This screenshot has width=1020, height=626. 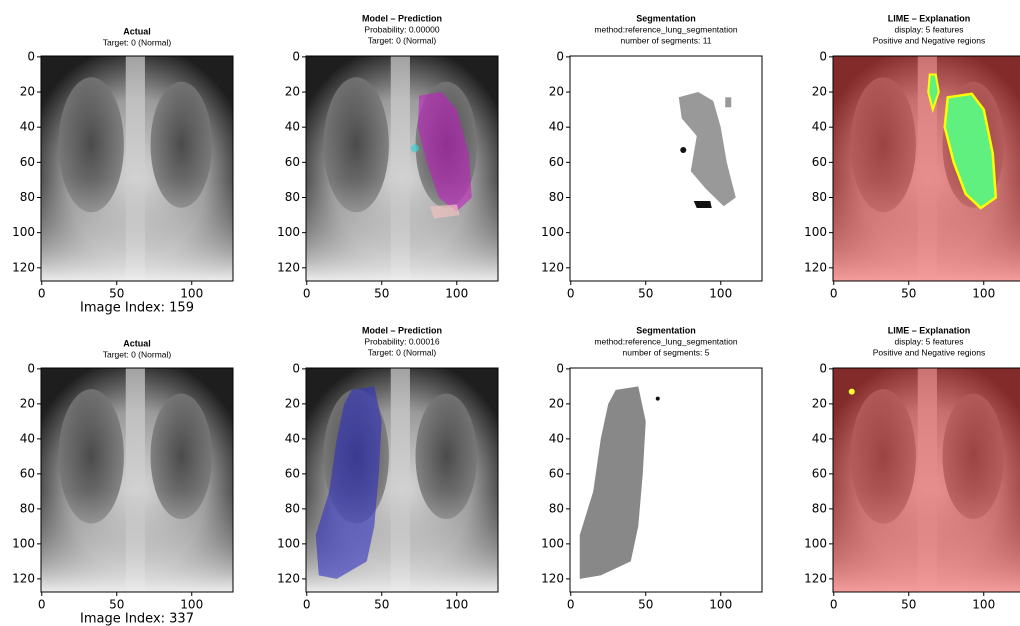 What do you see at coordinates (926, 480) in the screenshot?
I see `lime-overlay` at bounding box center [926, 480].